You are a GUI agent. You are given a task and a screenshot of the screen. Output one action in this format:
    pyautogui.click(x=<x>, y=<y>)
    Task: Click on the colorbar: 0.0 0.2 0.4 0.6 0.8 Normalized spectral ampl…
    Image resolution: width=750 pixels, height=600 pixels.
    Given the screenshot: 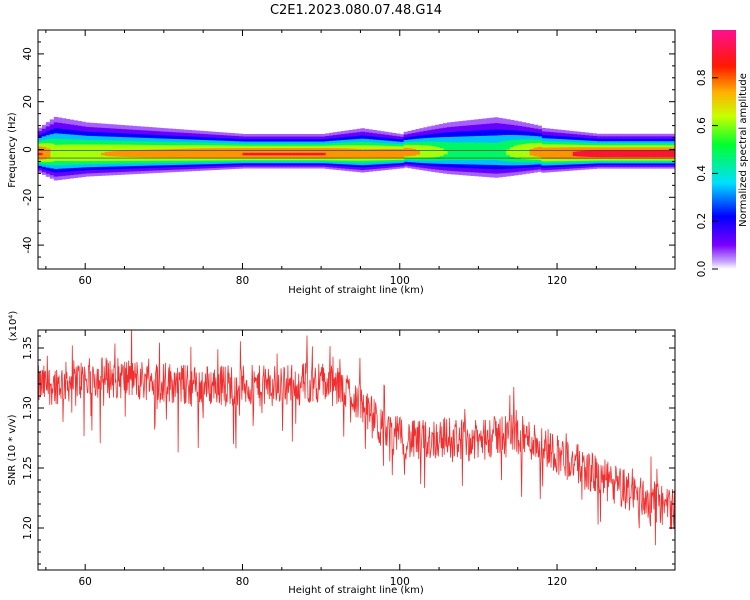 What is the action you would take?
    pyautogui.click(x=722, y=153)
    